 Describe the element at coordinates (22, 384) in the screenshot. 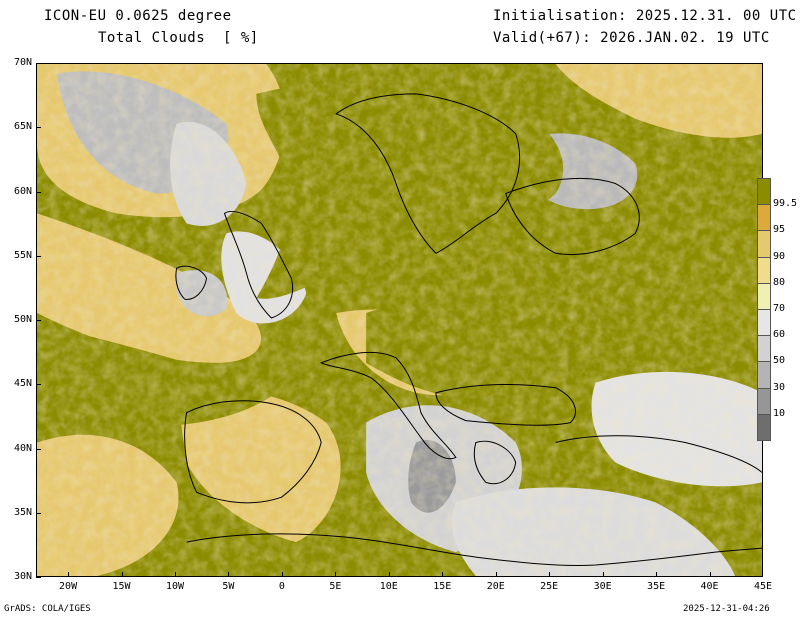

I see `lat-tick-label: 45N` at that location.